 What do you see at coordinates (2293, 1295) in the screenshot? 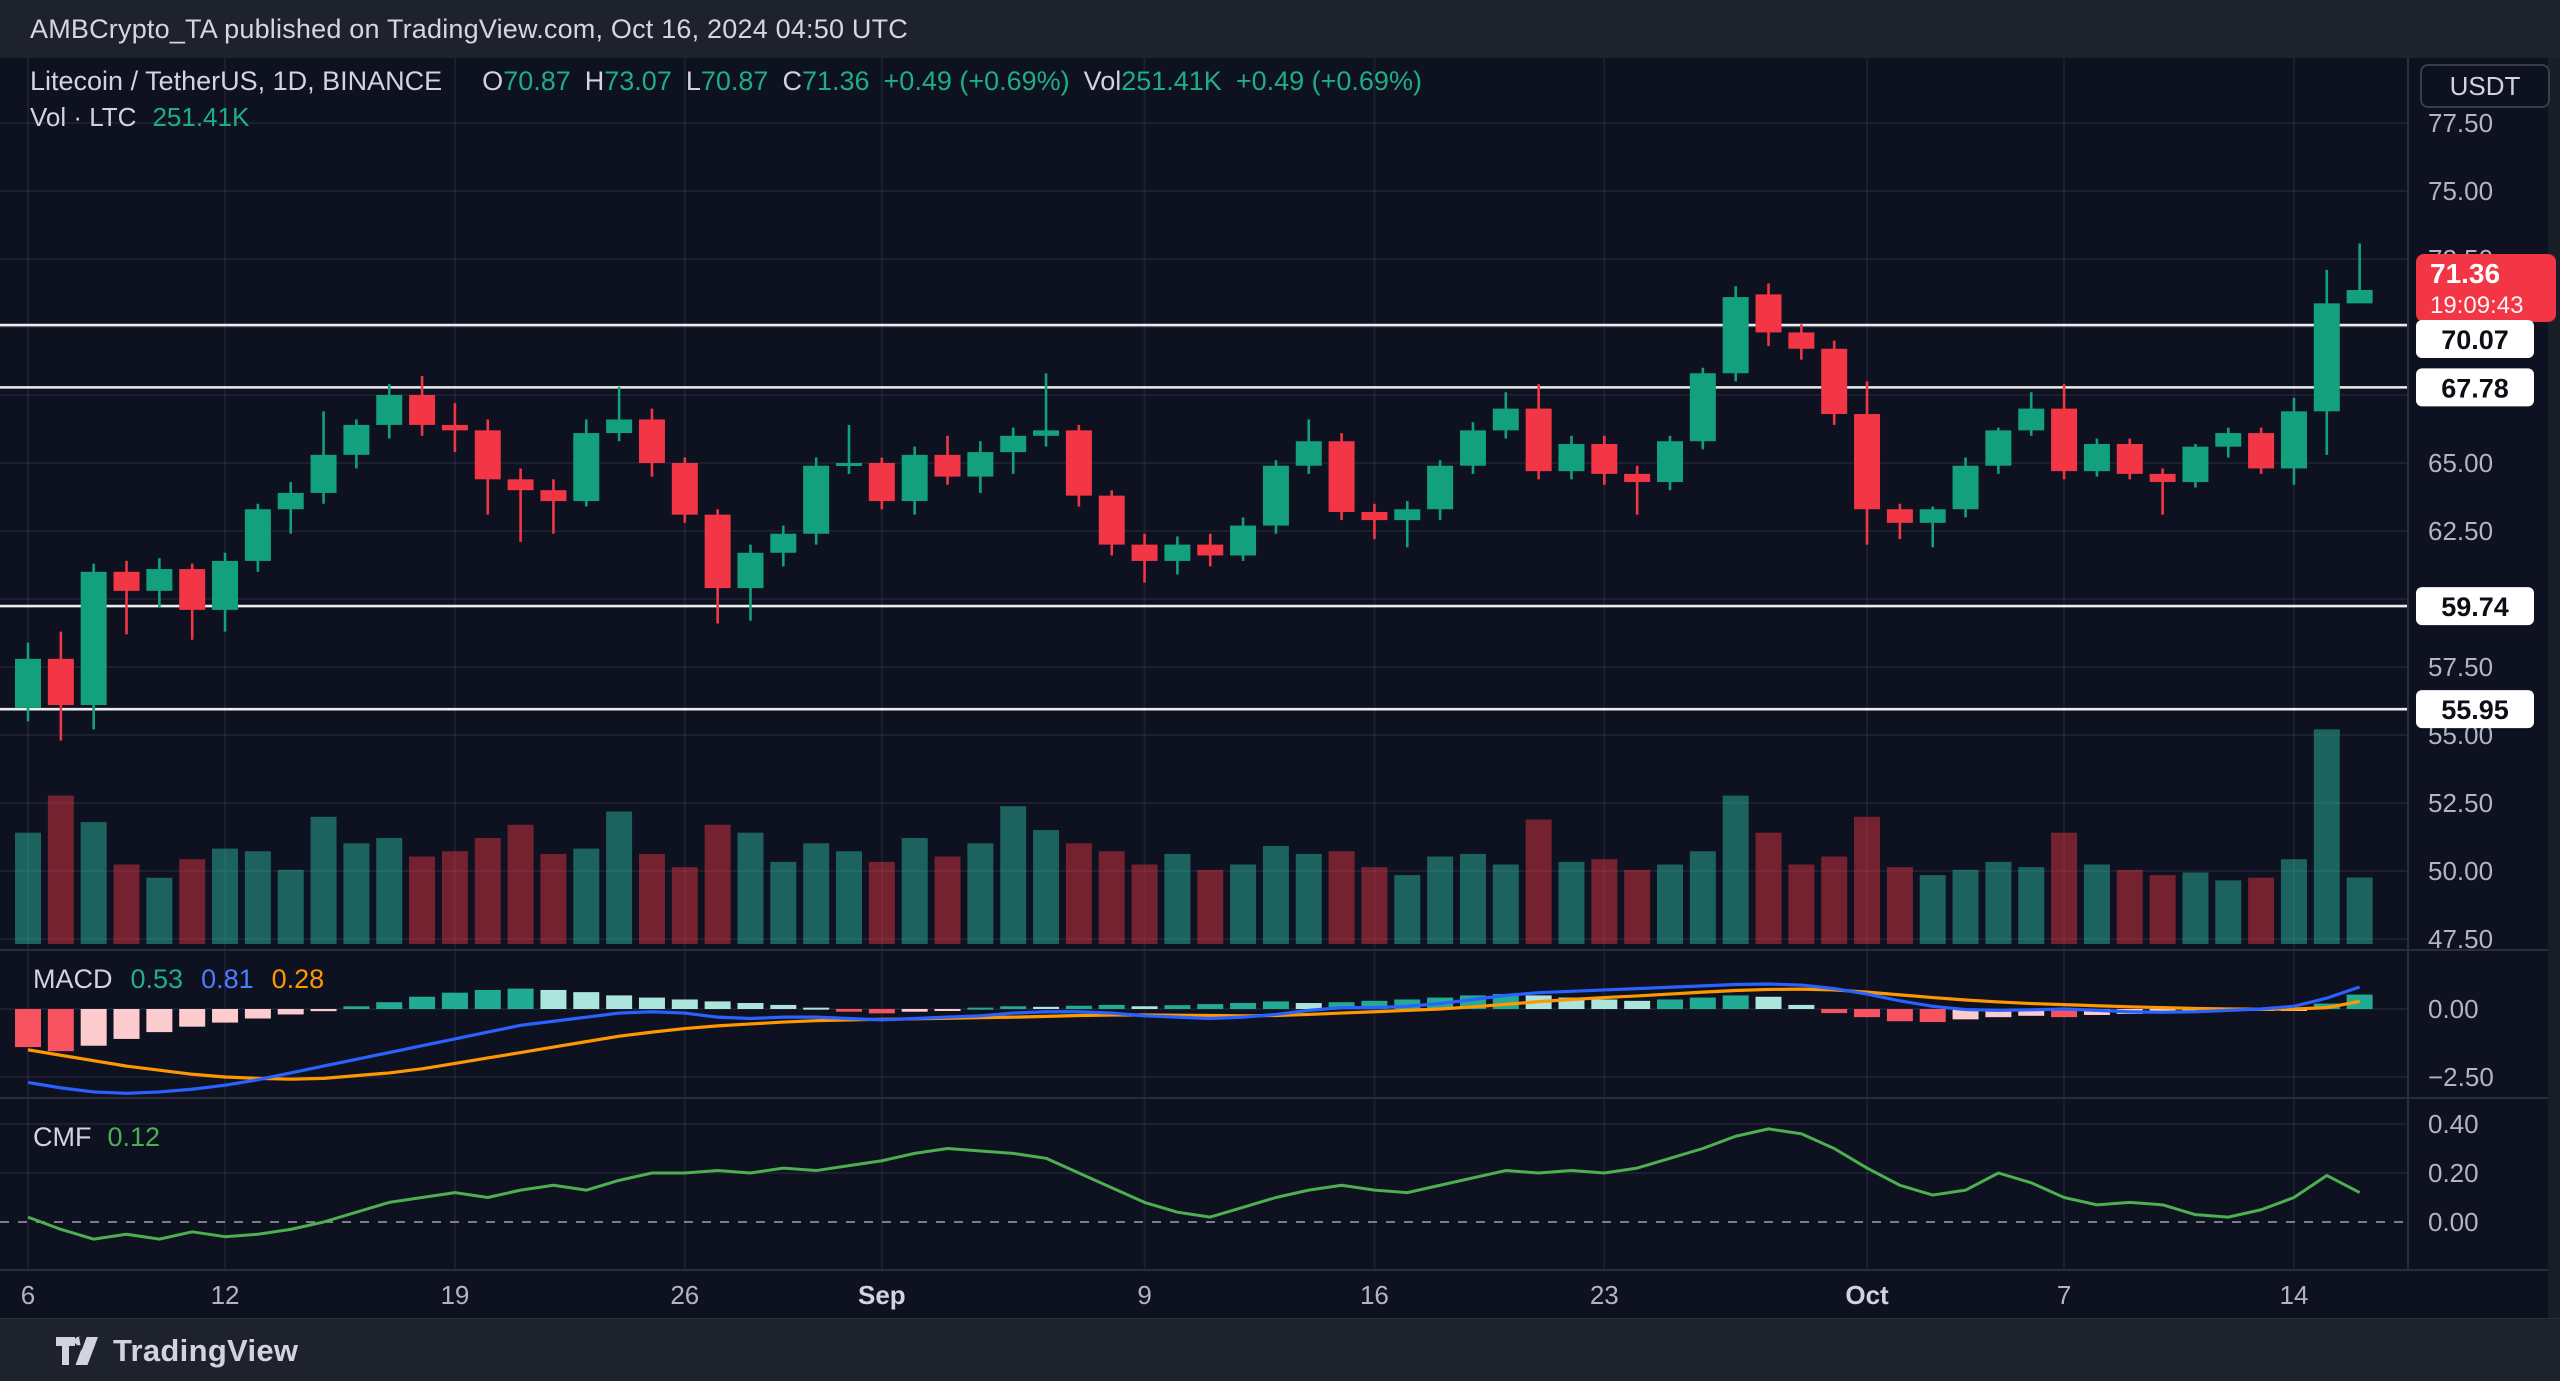
I see `svg-text: 14` at bounding box center [2293, 1295].